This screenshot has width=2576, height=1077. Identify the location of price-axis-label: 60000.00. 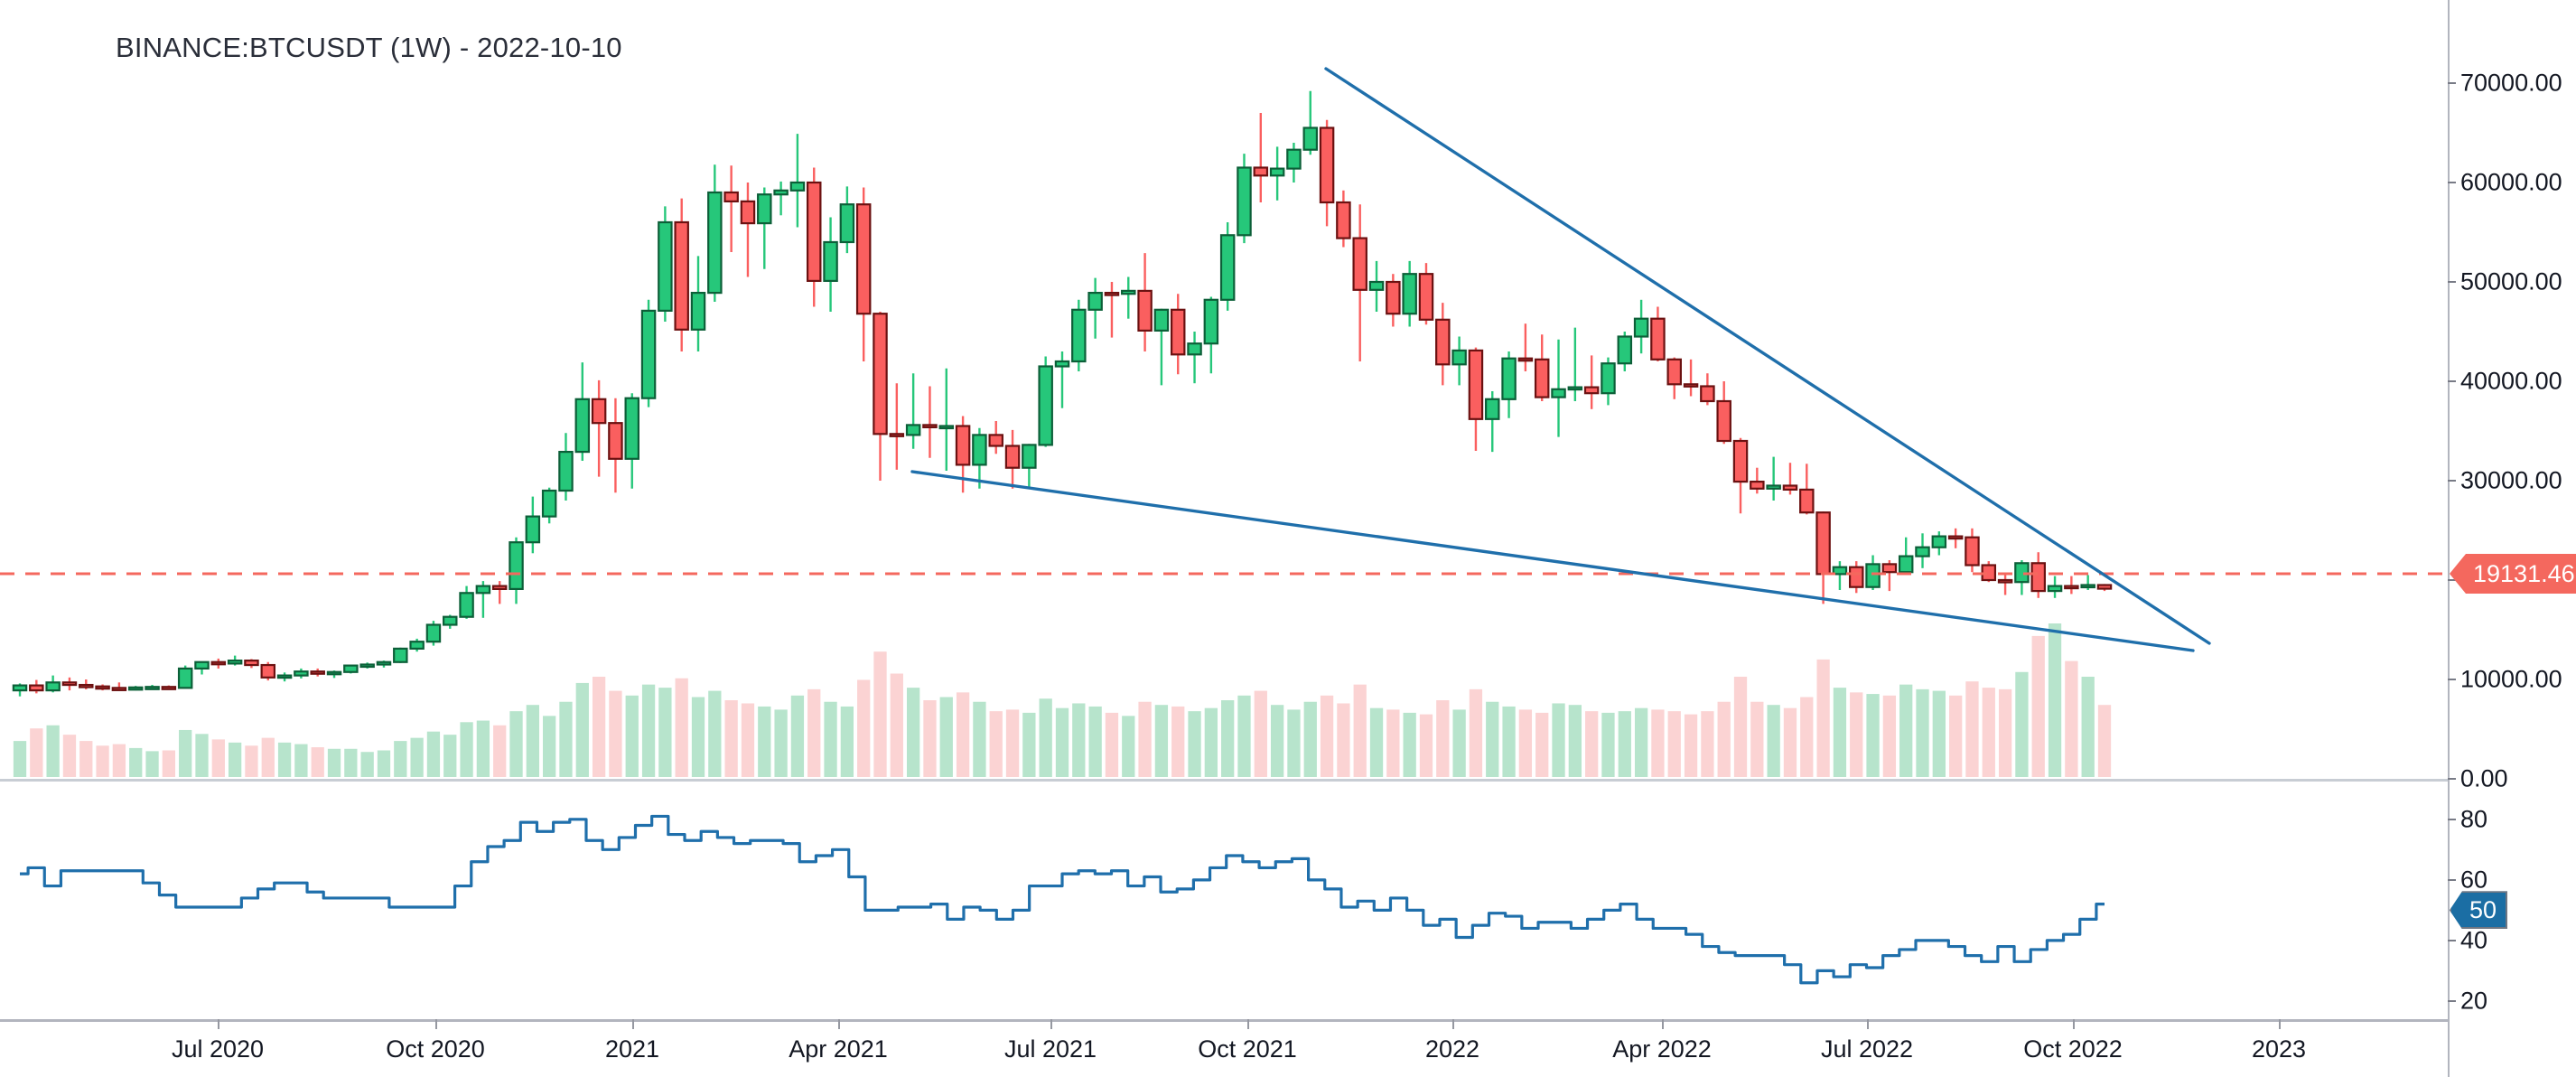
(2511, 182).